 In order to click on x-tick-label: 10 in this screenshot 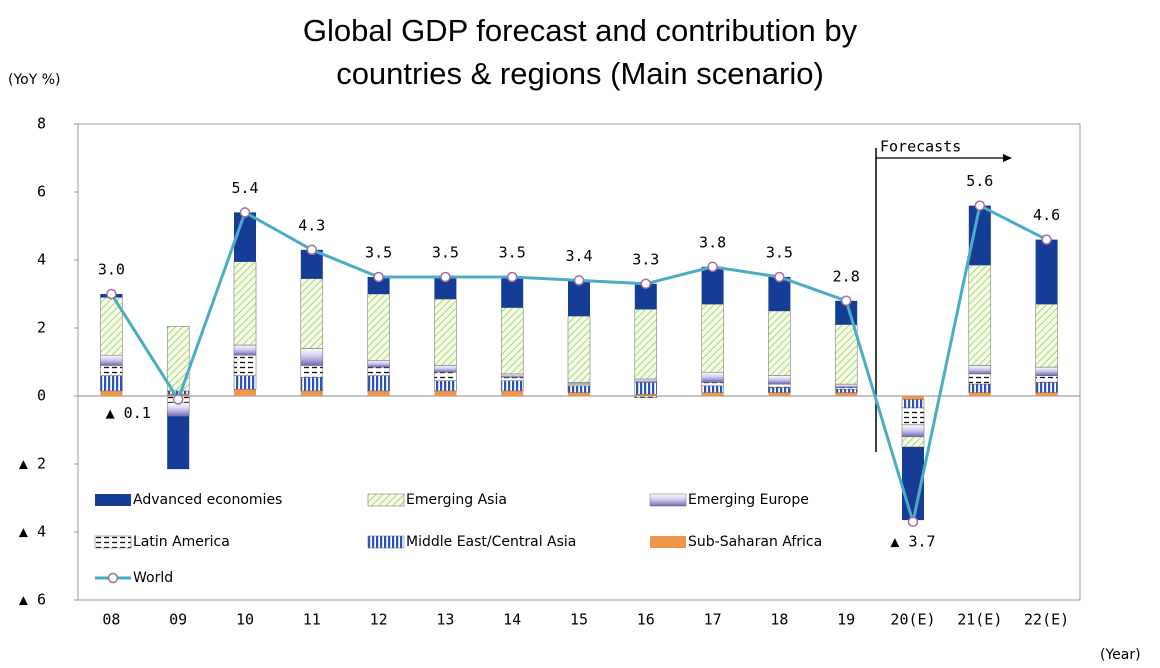, I will do `click(245, 620)`.